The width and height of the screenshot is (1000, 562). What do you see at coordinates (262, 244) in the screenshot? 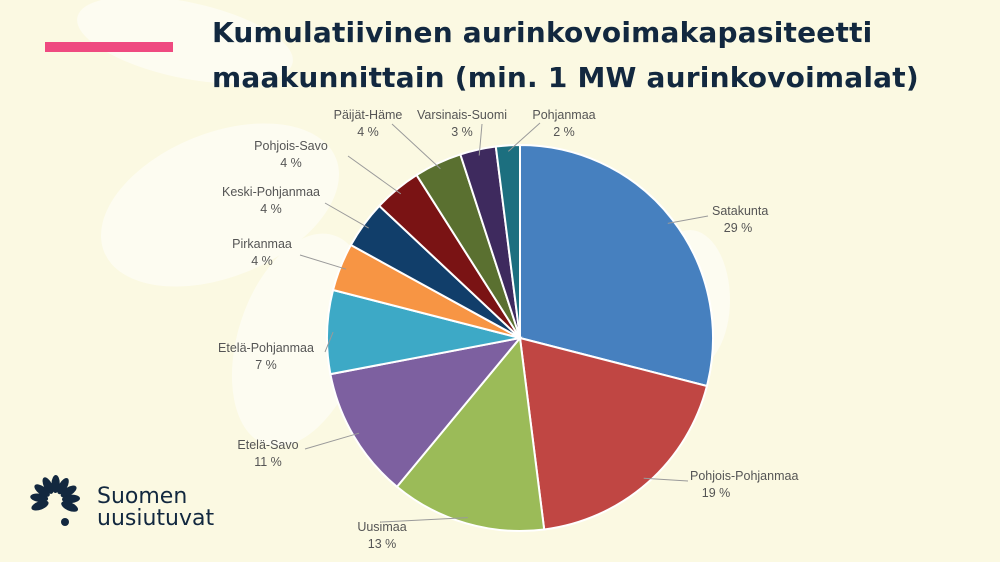
I see `slice-label: Pirkanmaa` at bounding box center [262, 244].